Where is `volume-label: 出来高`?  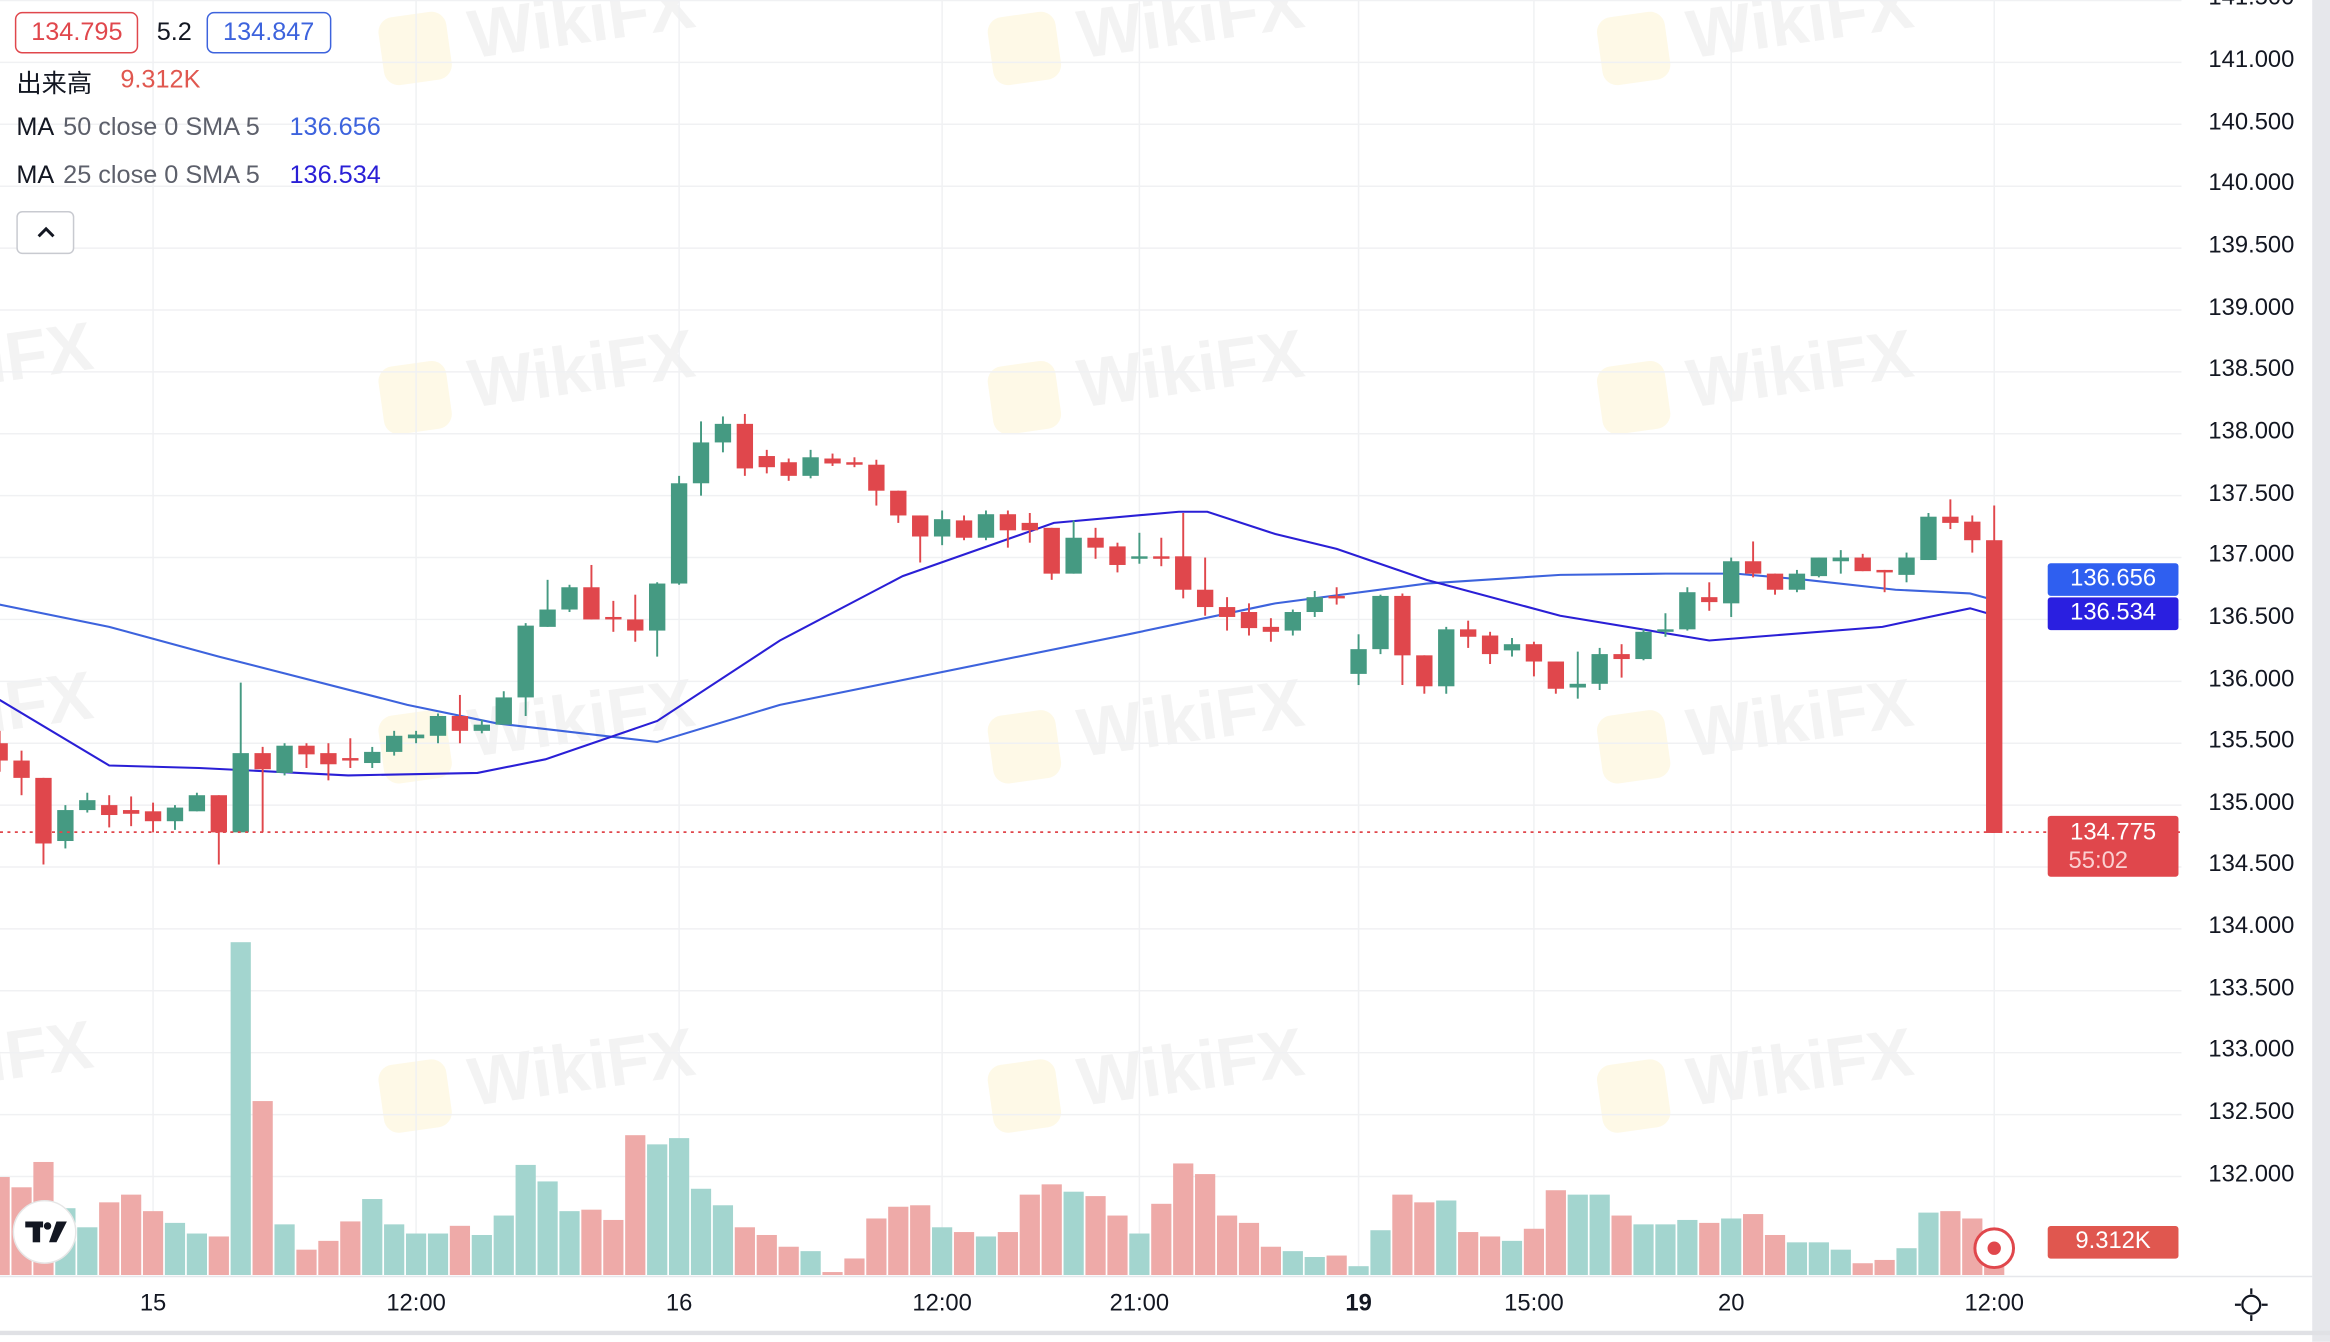
volume-label: 出来高 is located at coordinates (54, 83).